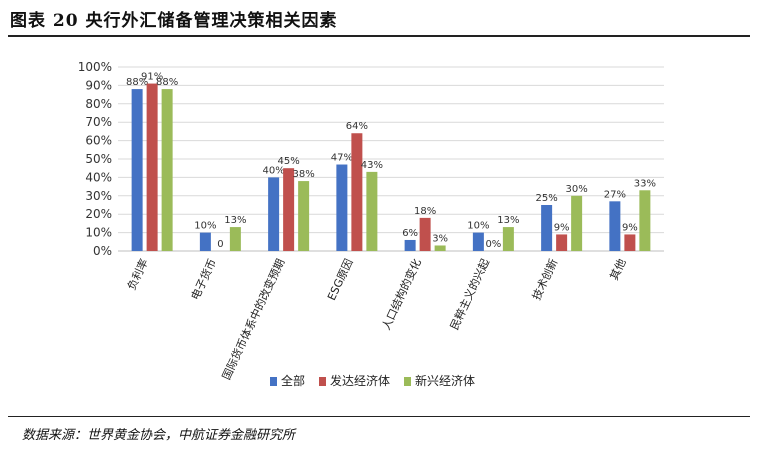 The height and width of the screenshot is (449, 758). I want to click on x-category-label: 其他, so click(618, 269).